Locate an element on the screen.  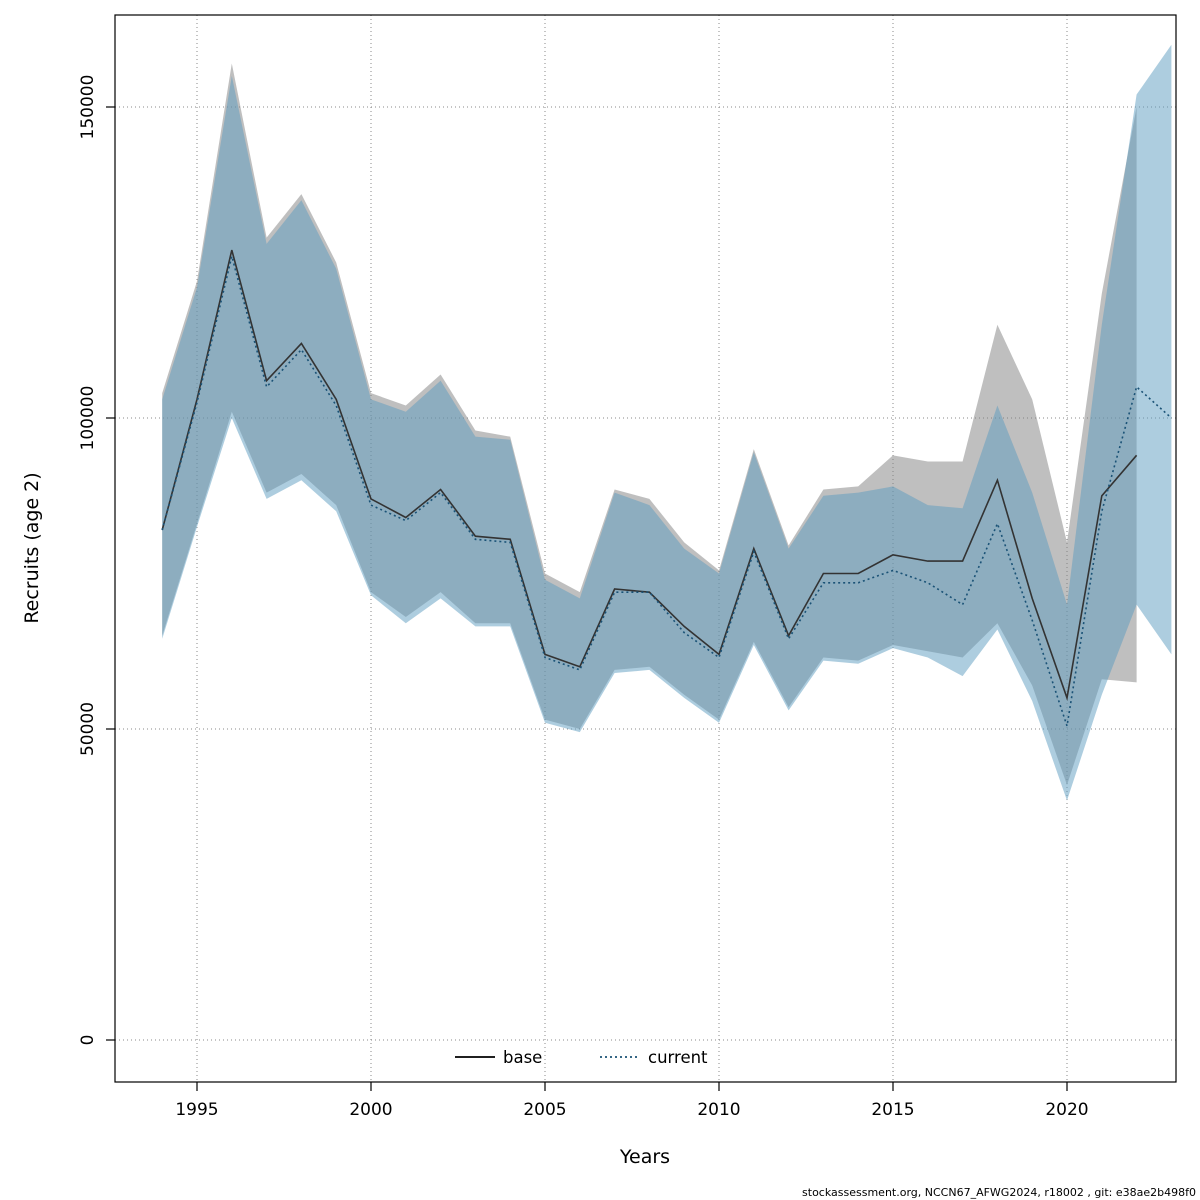
legend-label-base: base is located at coordinates (522, 1057).